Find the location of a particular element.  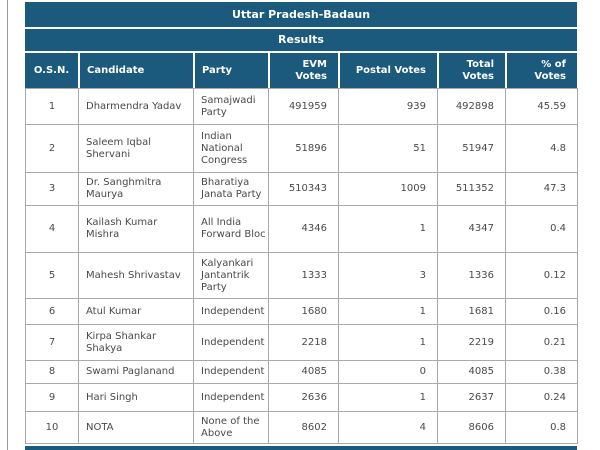

cell-evm-votes: 4346 is located at coordinates (303, 229).